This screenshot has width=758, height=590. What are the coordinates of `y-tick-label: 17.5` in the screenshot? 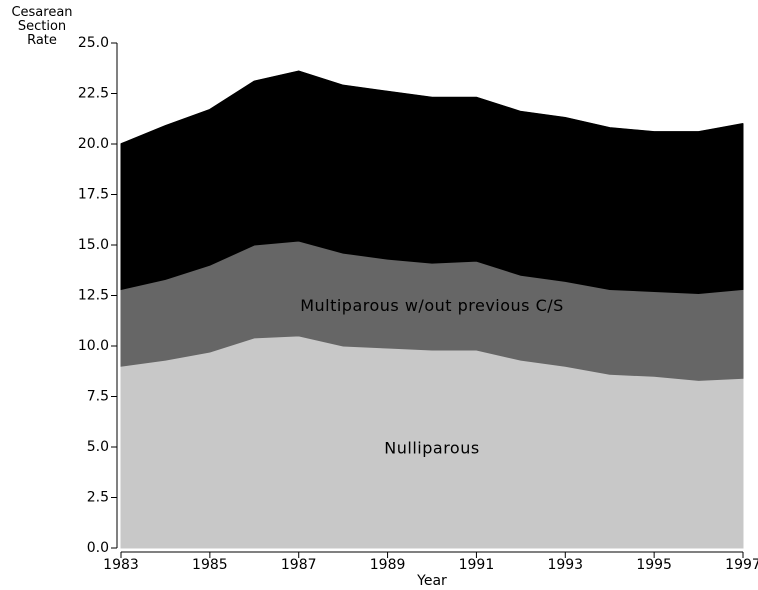 It's located at (93, 195).